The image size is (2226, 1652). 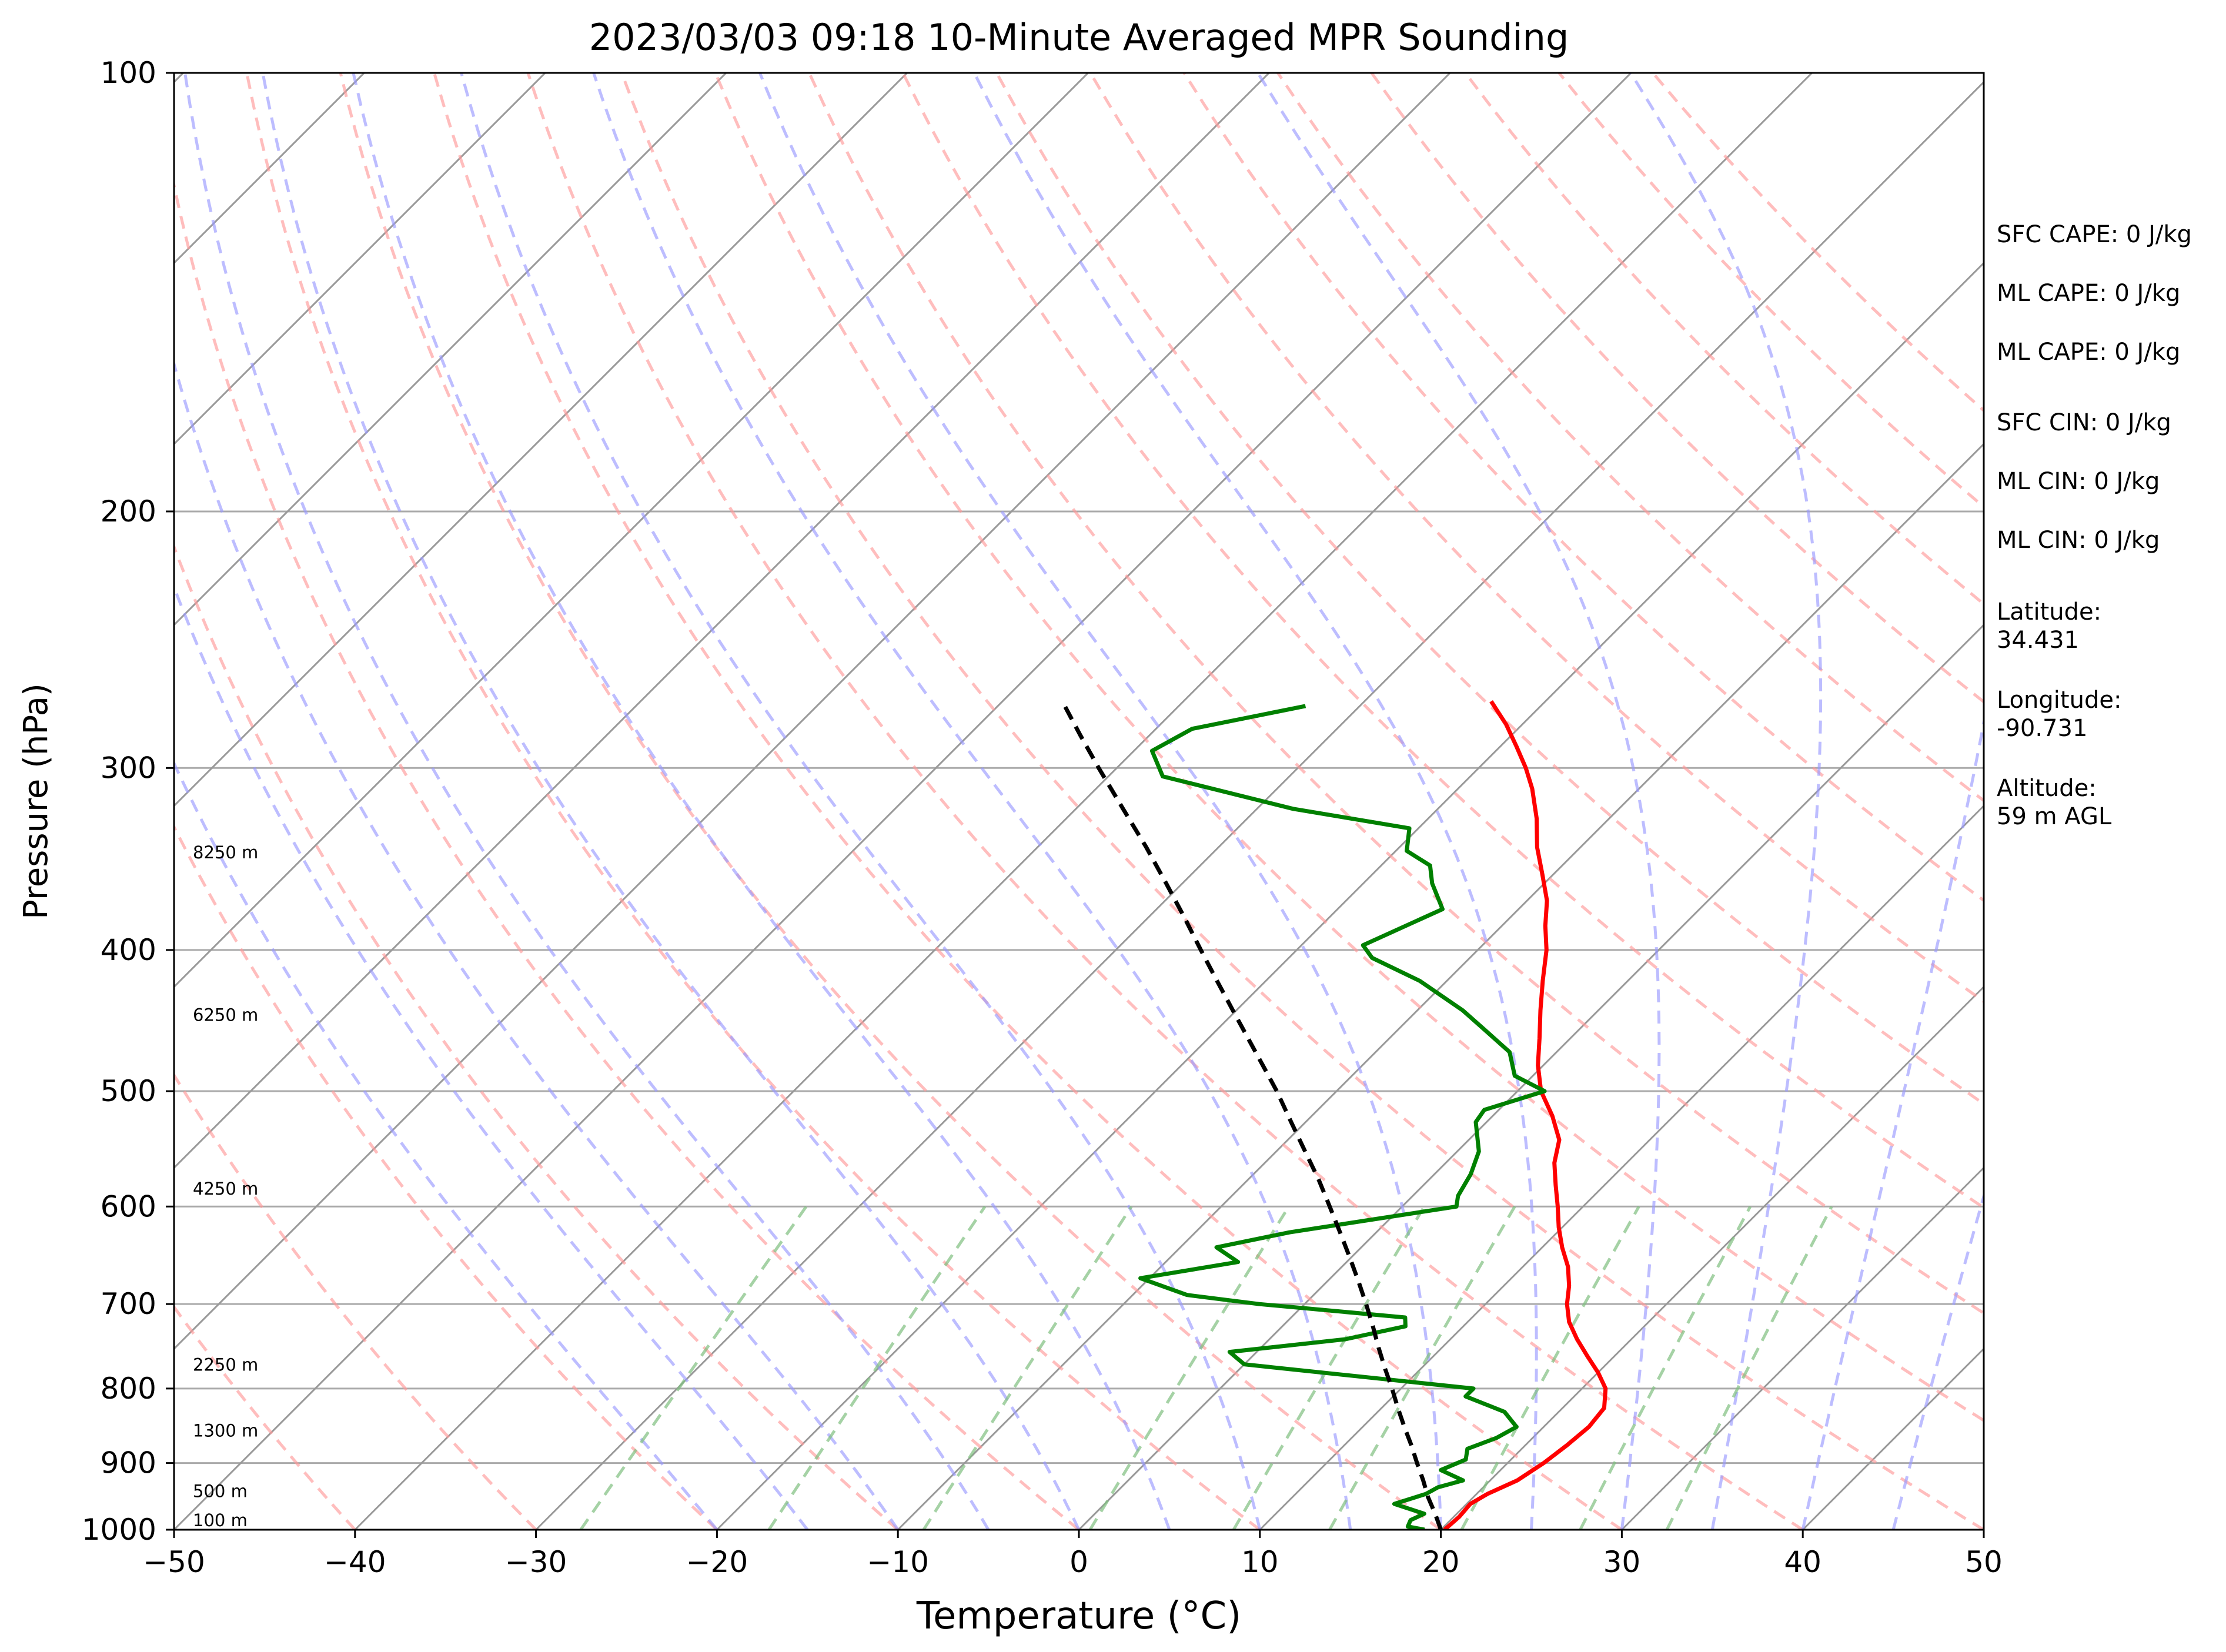 What do you see at coordinates (221, 1491) in the screenshot?
I see `height-label: 500 m` at bounding box center [221, 1491].